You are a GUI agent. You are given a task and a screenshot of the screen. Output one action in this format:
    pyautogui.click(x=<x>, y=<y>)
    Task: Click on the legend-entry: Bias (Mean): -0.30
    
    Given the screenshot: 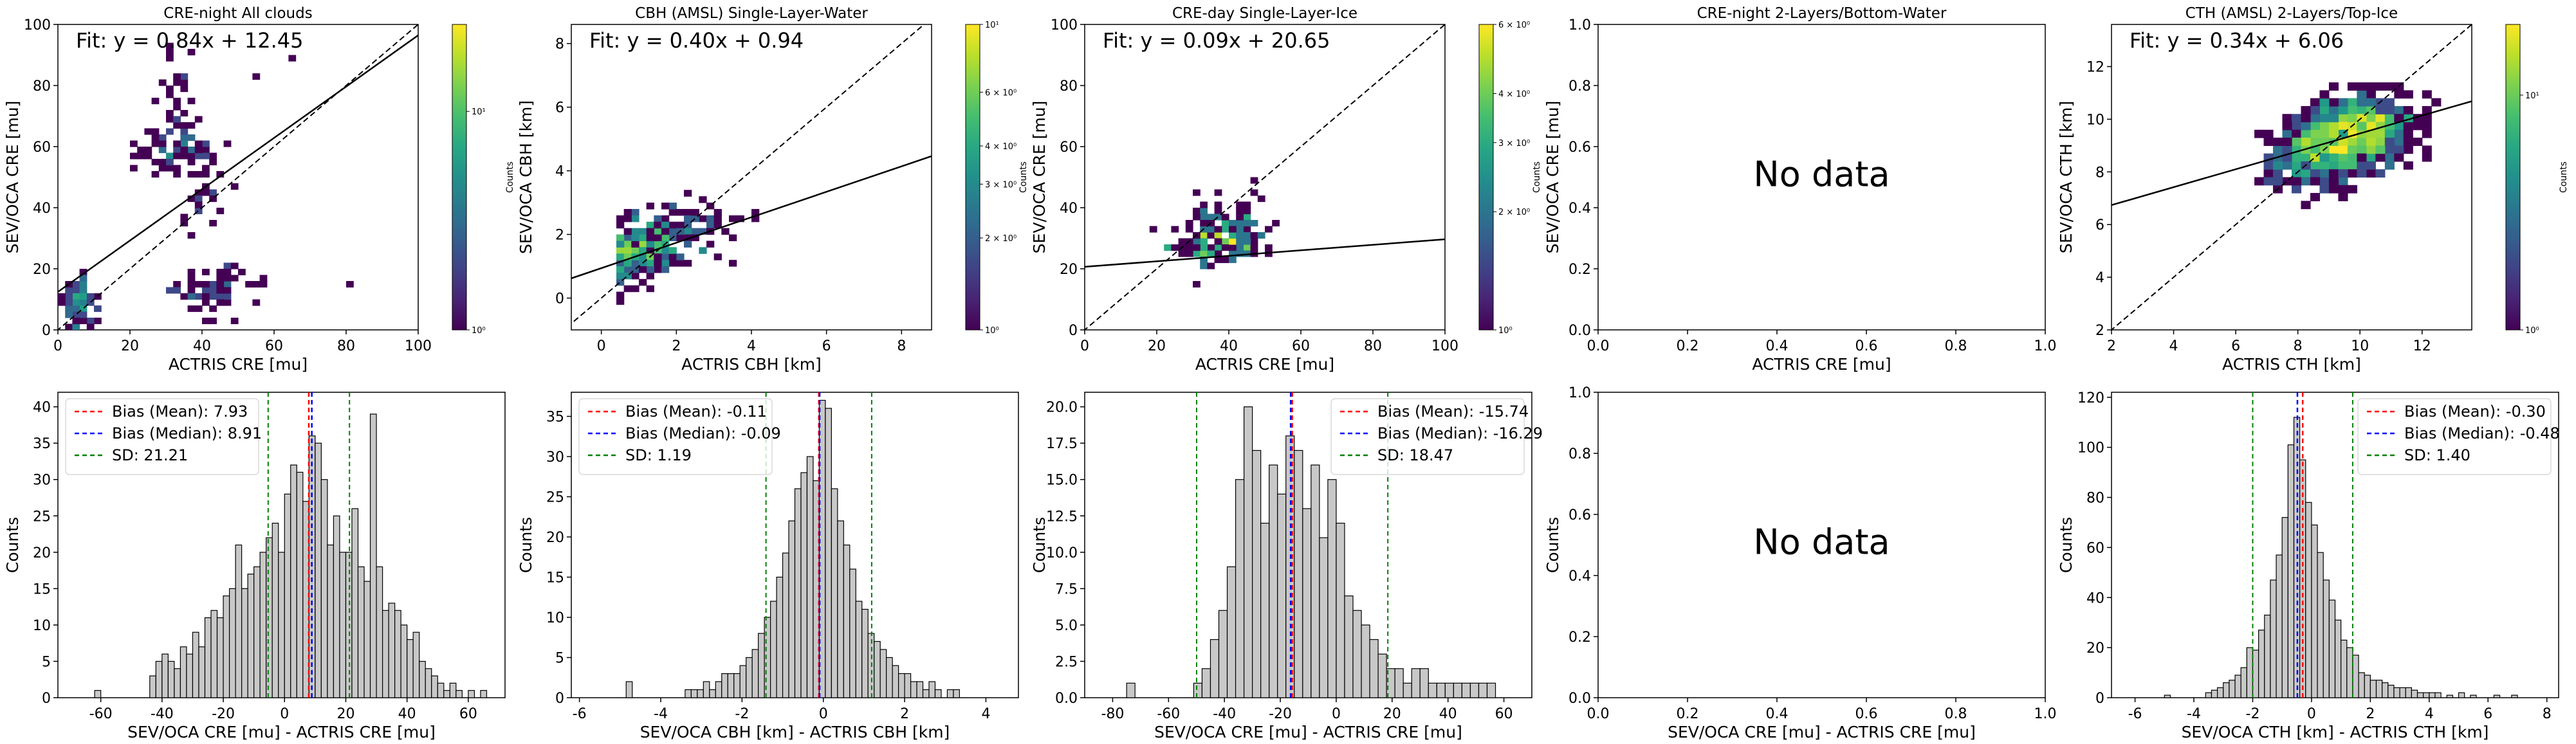 What is the action you would take?
    pyautogui.click(x=2475, y=412)
    